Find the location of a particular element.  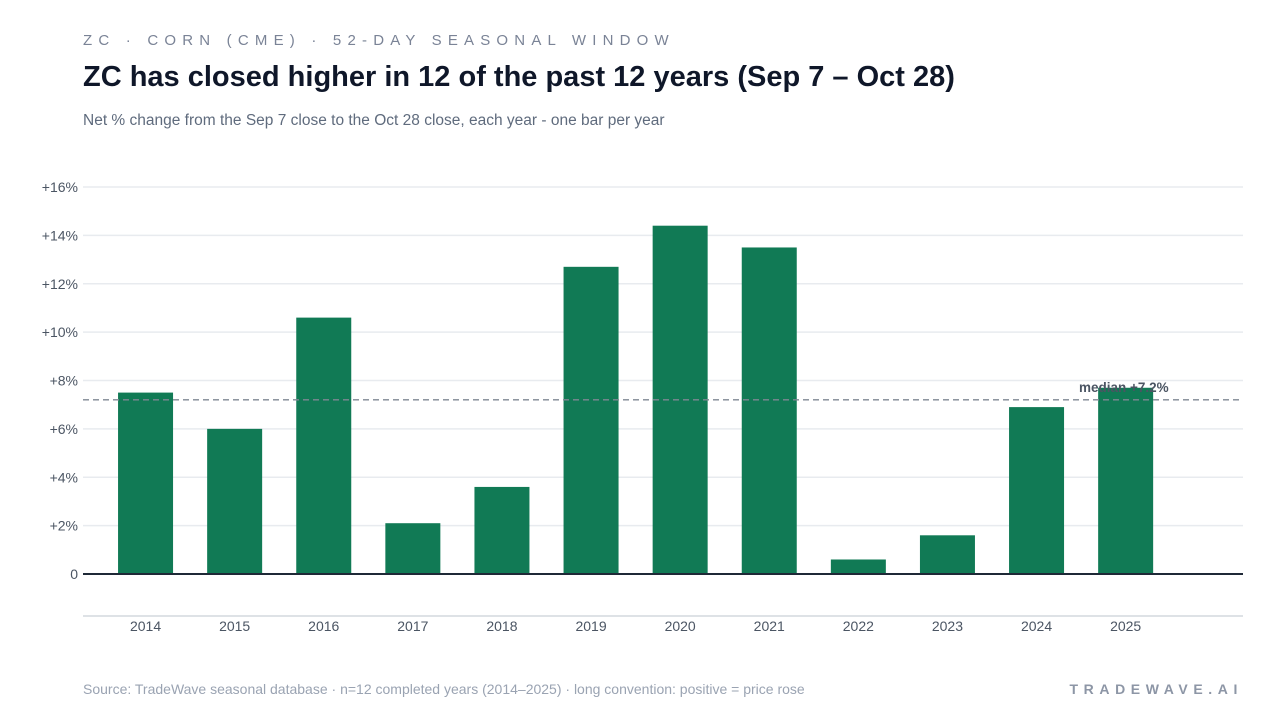

bar-2021 is located at coordinates (769, 410).